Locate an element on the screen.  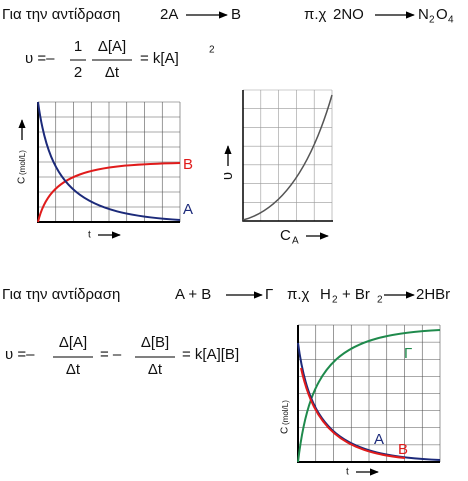
x-label: C is located at coordinates (285, 235).